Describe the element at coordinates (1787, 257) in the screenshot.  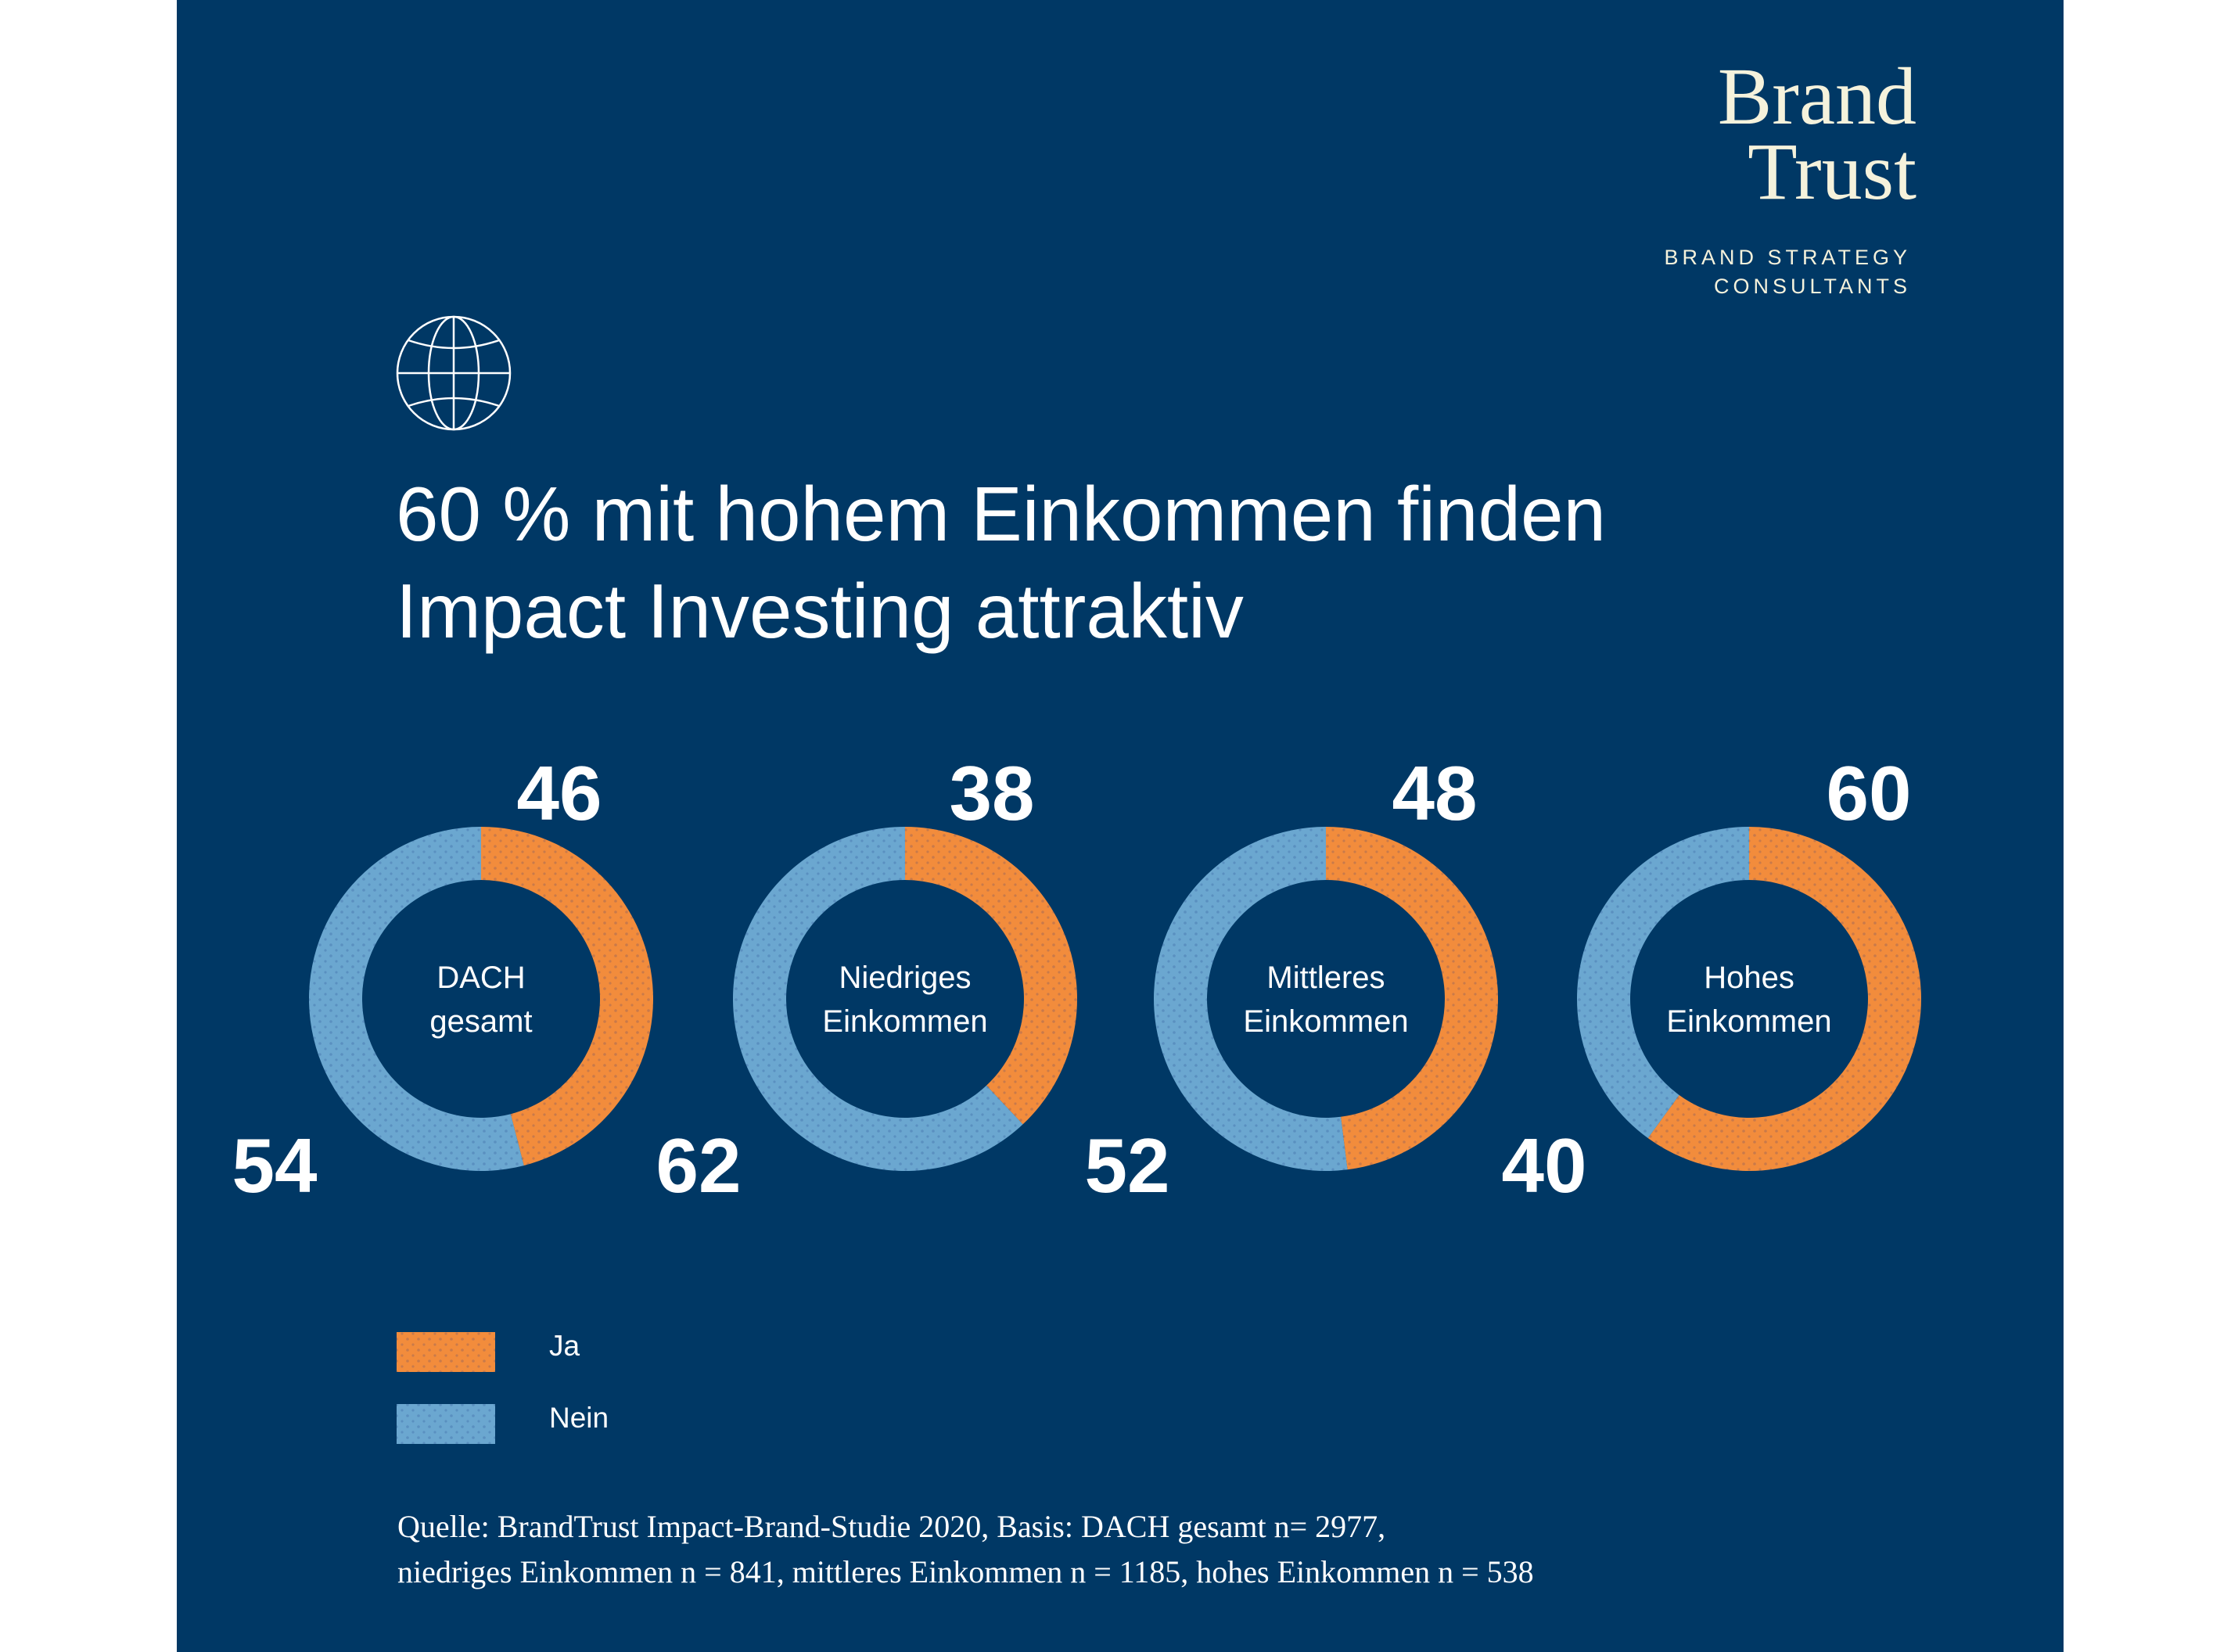
I see `logo-tagline-1: BRAND STRATEGY` at that location.